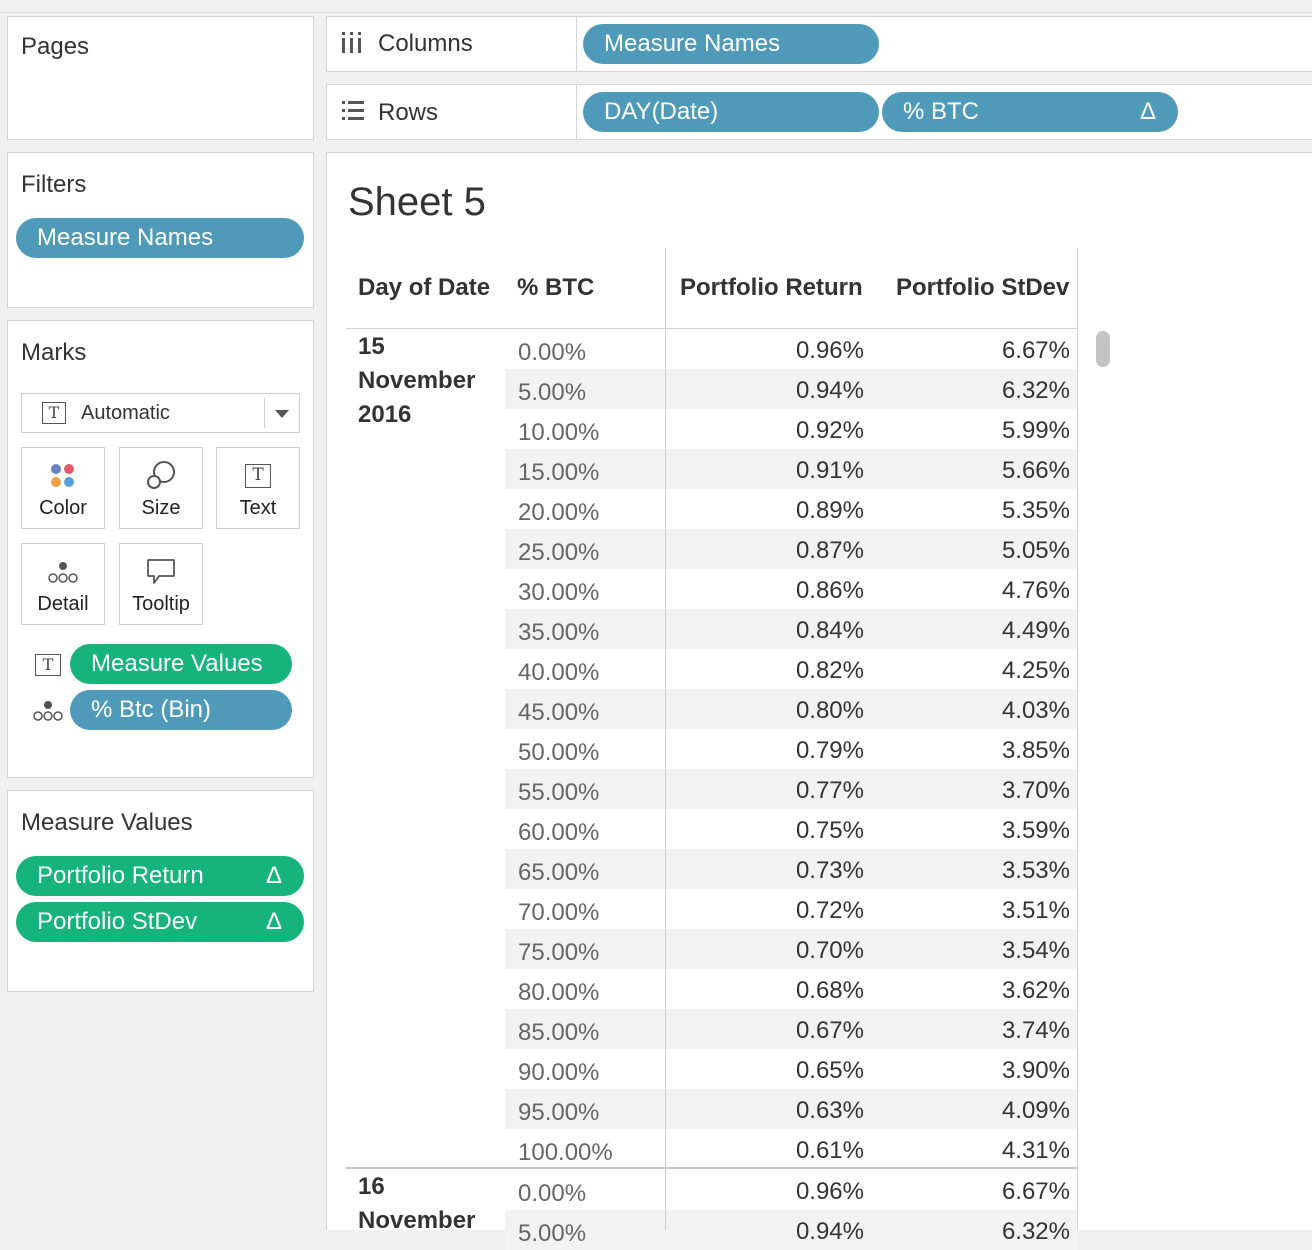 Image resolution: width=1312 pixels, height=1250 pixels. Describe the element at coordinates (54, 184) in the screenshot. I see `filters-title: Filters` at that location.